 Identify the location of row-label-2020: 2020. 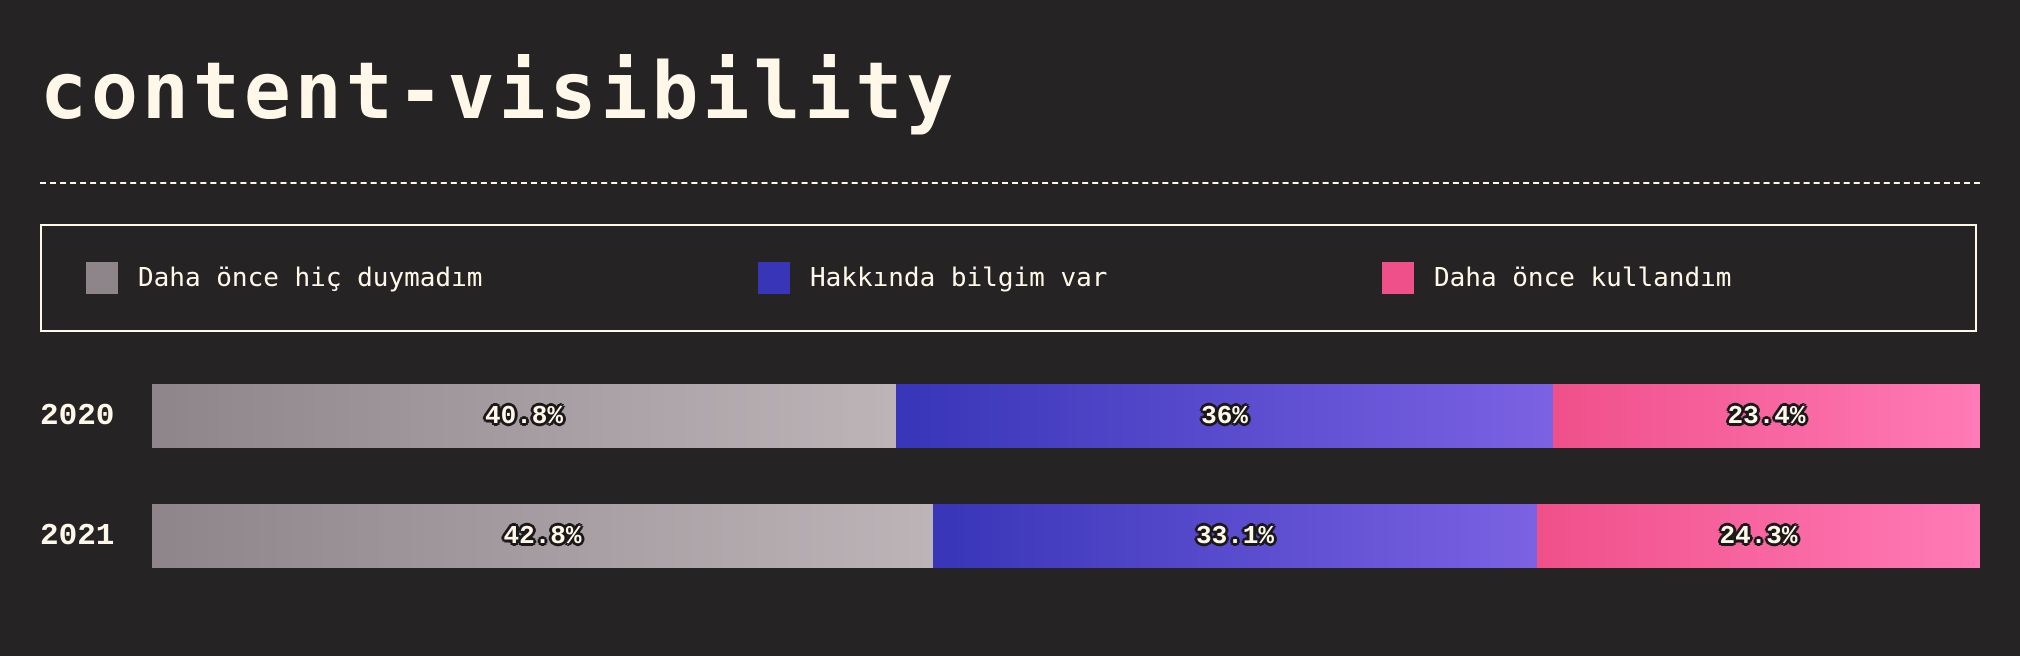
(77, 416).